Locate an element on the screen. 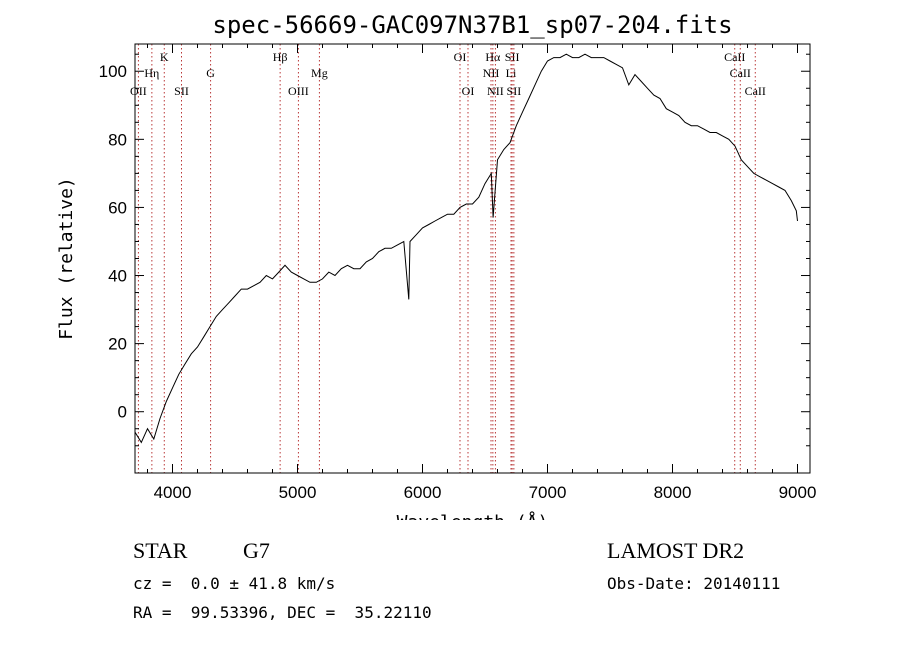  y-tick-label: 0 is located at coordinates (122, 412).